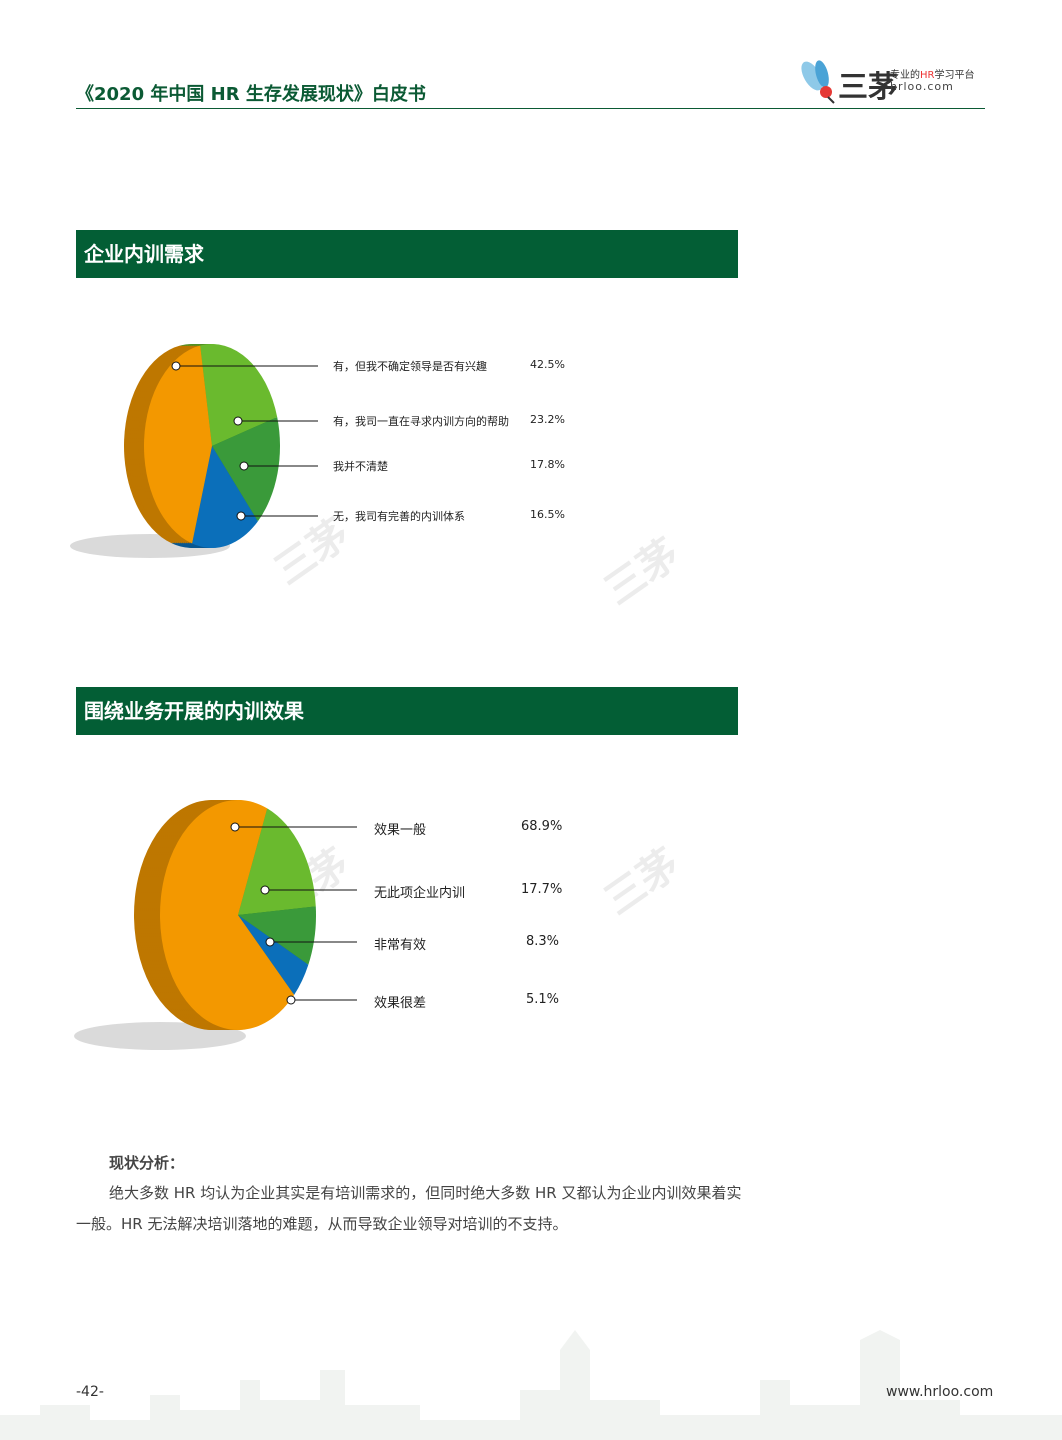 The height and width of the screenshot is (1440, 1062). What do you see at coordinates (542, 889) in the screenshot?
I see `data-label: 17.7%` at bounding box center [542, 889].